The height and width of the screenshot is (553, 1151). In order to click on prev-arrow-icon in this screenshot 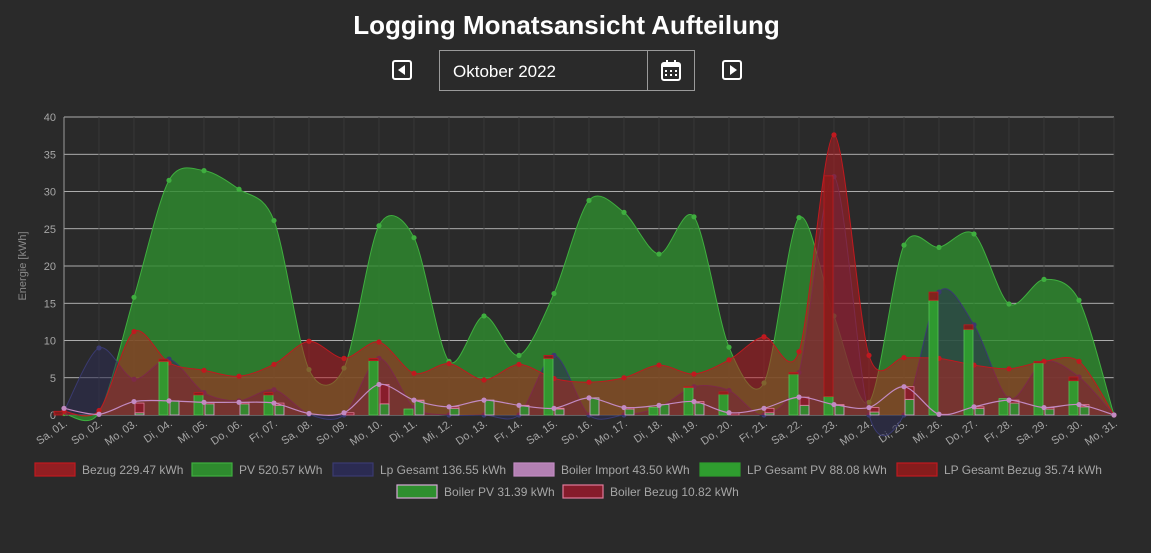, I will do `click(401, 70)`.